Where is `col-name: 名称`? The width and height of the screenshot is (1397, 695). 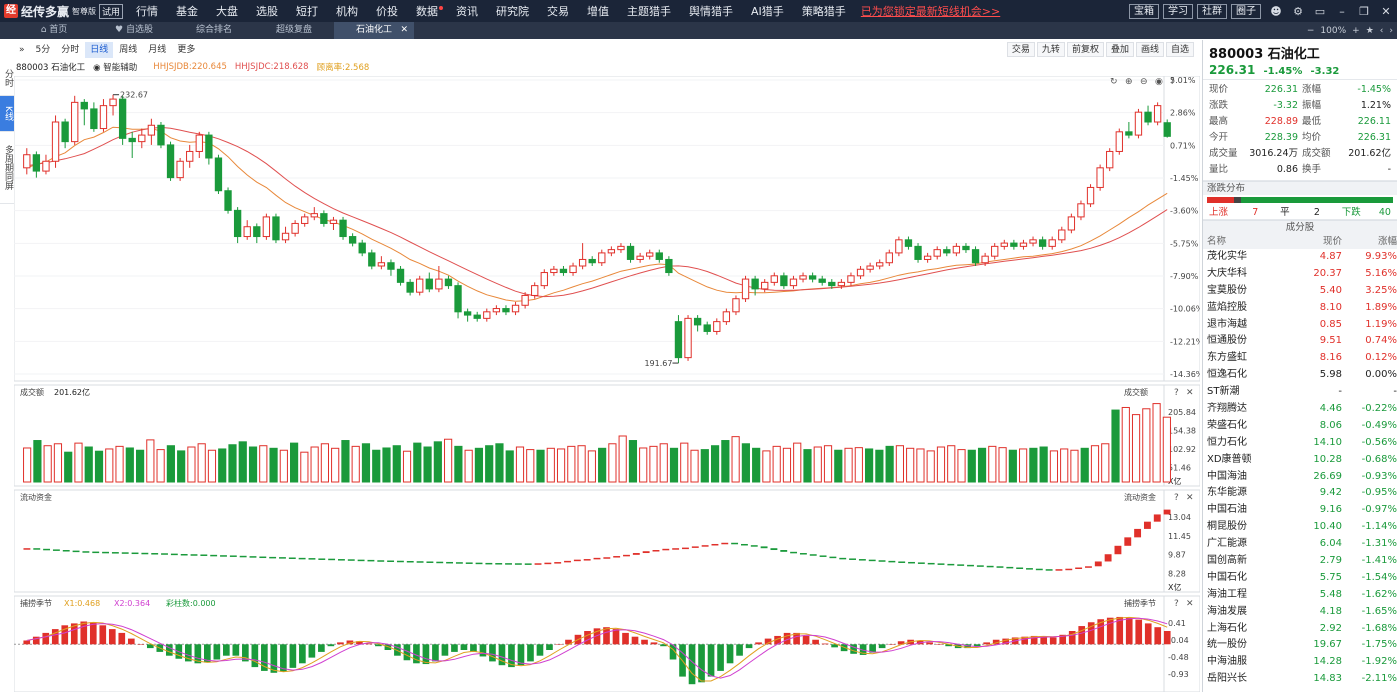
col-name: 名称 is located at coordinates (1217, 241).